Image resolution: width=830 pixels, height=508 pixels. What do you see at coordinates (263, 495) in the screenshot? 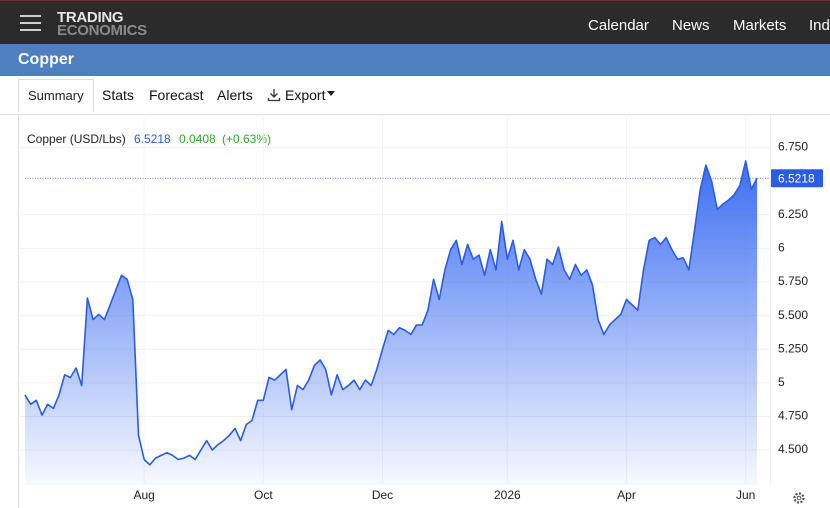
I see `x-tick-label: Oct` at bounding box center [263, 495].